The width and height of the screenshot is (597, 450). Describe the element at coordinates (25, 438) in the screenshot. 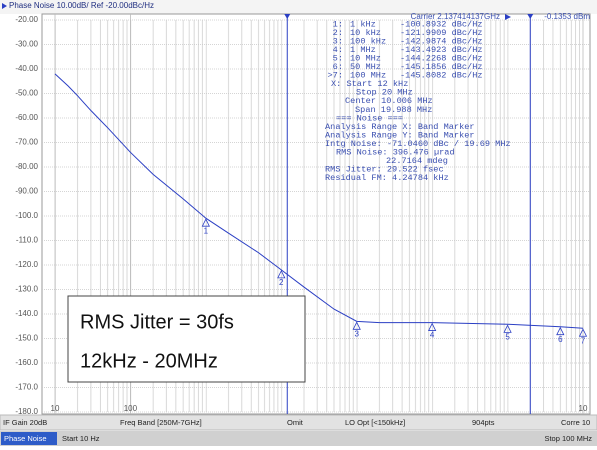

I see `mode: Phase Noise` at that location.